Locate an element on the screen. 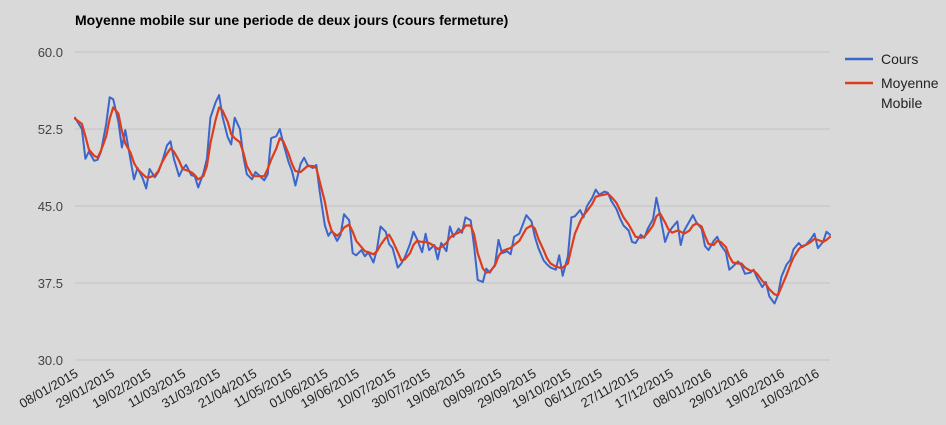 The width and height of the screenshot is (946, 425). legend-label-1: Moyenne Mobile is located at coordinates (910, 93).